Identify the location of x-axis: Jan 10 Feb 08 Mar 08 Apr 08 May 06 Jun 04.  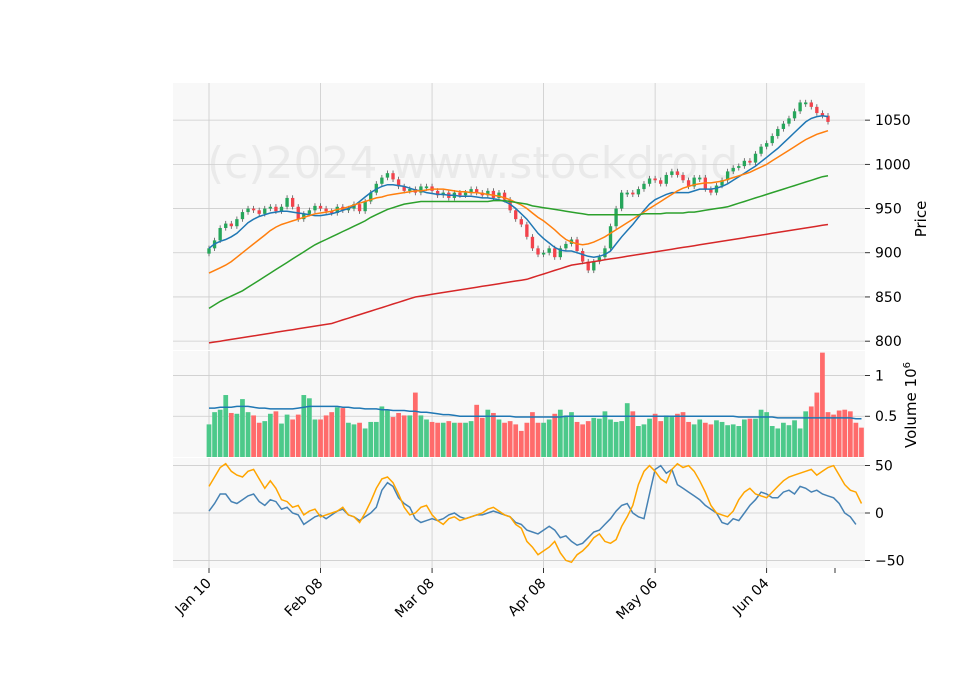
(504, 595).